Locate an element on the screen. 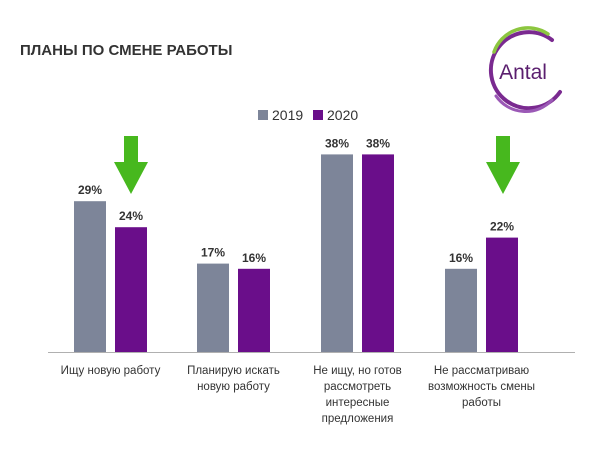 The image size is (604, 457). data-label-2019-1: 29% is located at coordinates (90, 190).